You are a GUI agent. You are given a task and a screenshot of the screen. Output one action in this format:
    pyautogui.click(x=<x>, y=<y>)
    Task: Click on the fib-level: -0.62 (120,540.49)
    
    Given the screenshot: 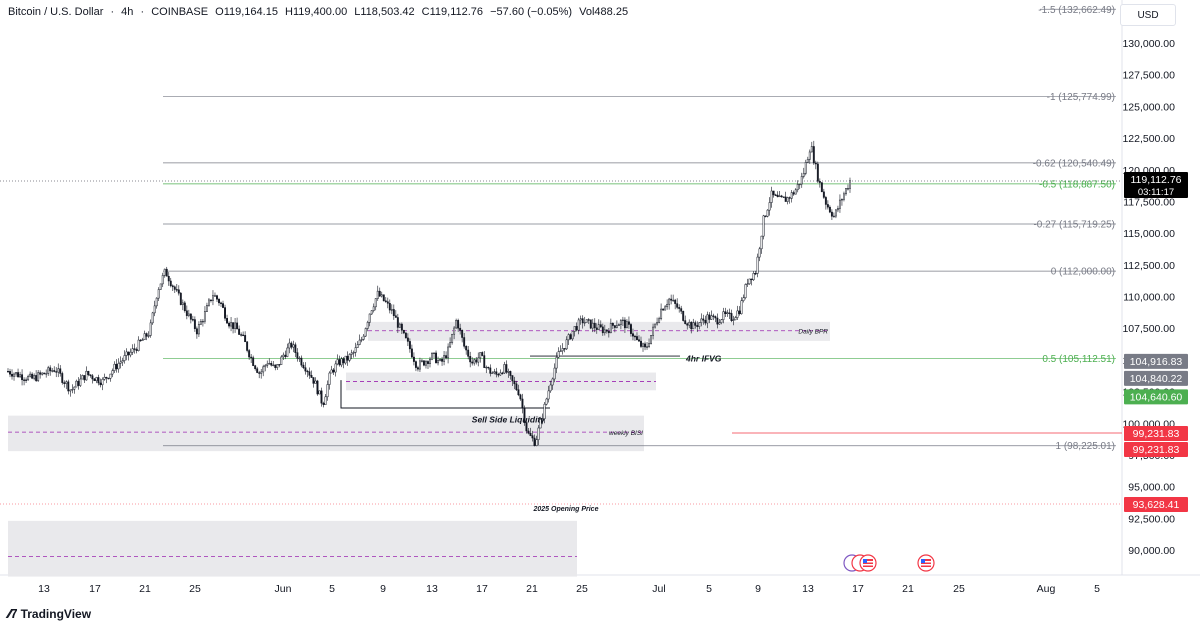 What is the action you would take?
    pyautogui.click(x=639, y=163)
    